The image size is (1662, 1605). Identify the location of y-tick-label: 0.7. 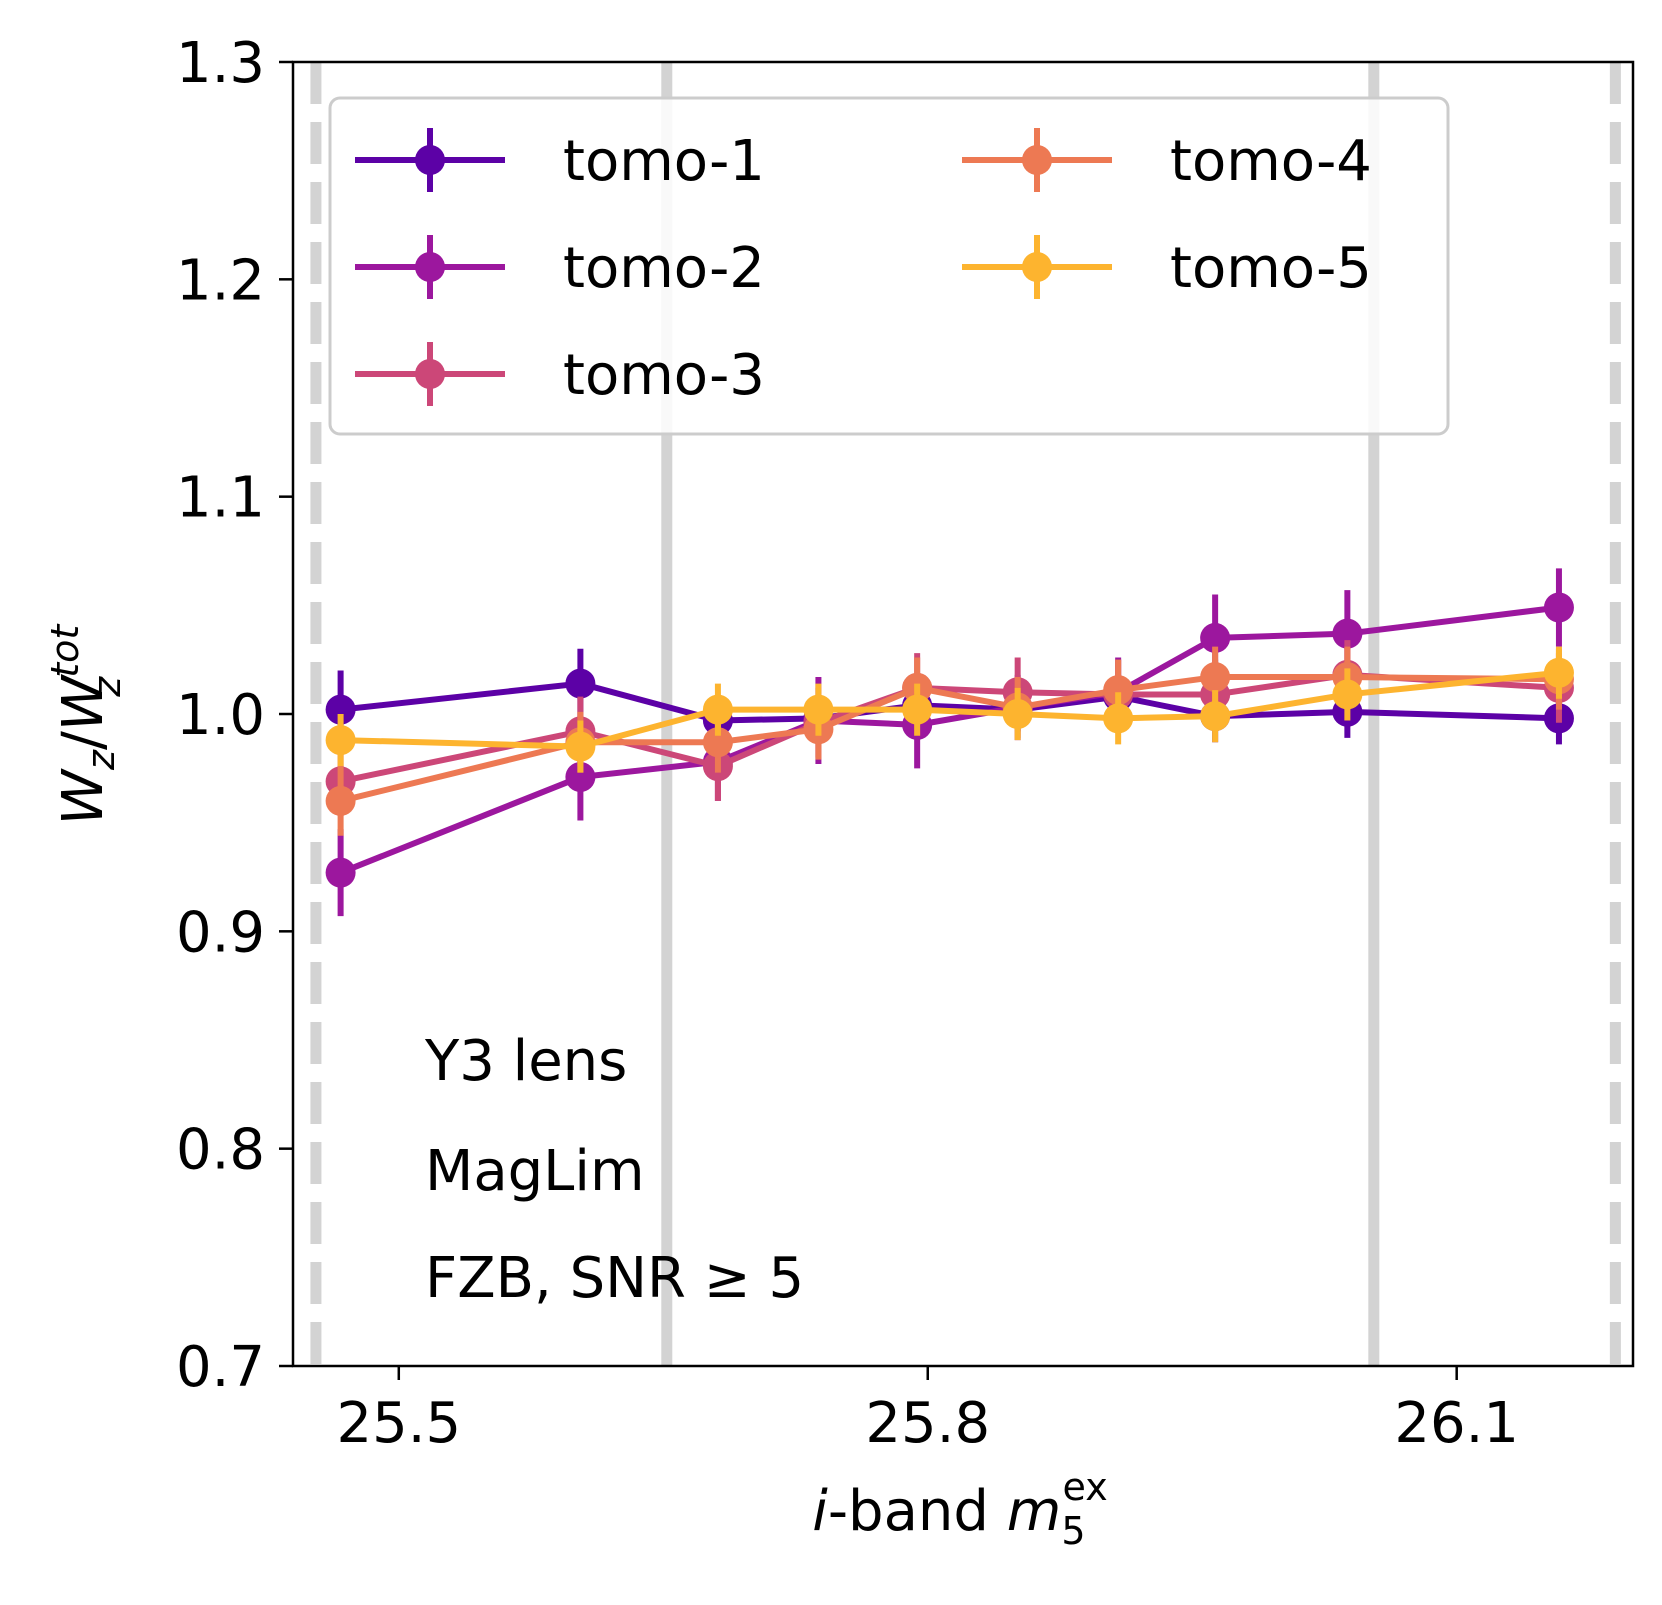
(220, 1367).